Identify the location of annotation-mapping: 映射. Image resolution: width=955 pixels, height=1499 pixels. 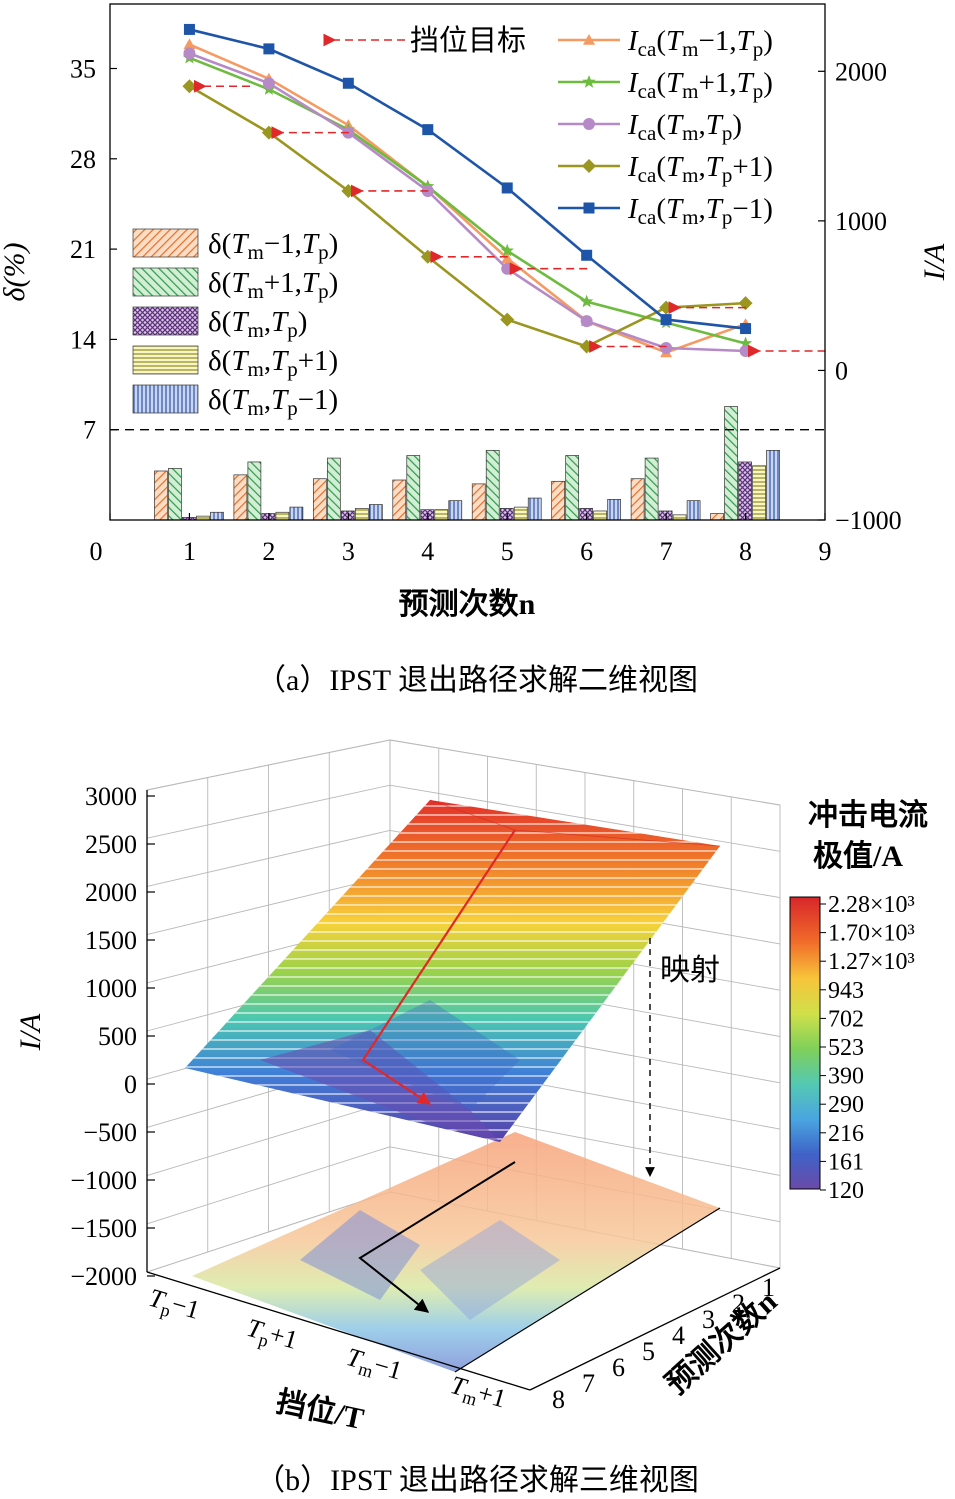
(690, 970).